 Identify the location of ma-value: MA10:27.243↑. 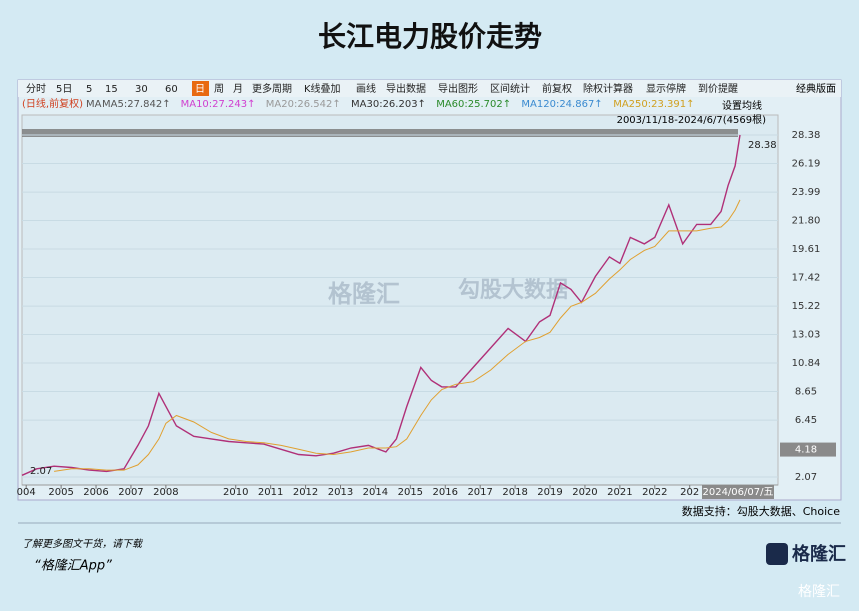
(218, 104).